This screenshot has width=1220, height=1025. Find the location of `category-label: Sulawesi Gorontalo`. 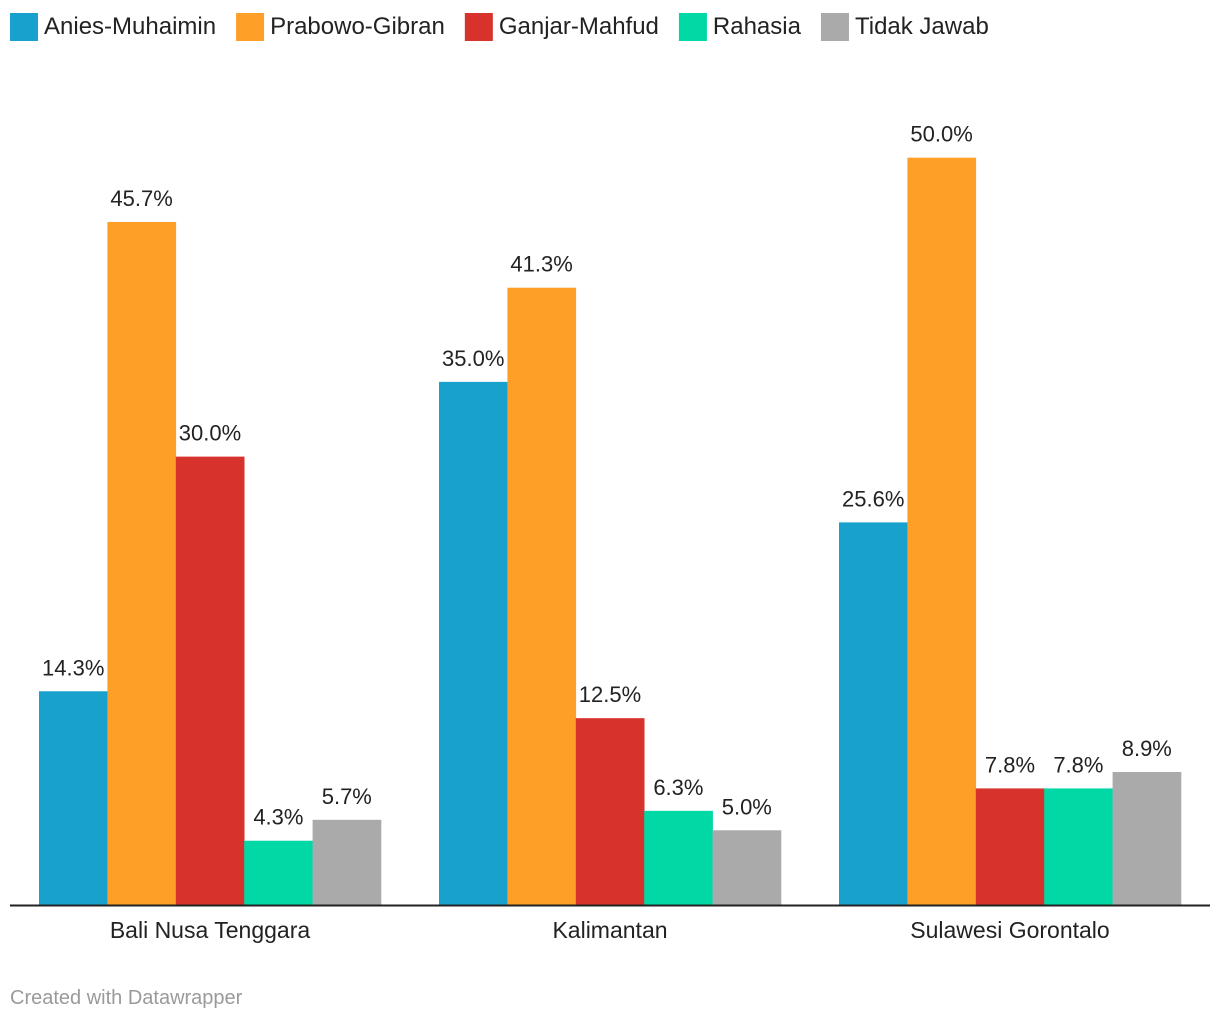

category-label: Sulawesi Gorontalo is located at coordinates (1009, 930).